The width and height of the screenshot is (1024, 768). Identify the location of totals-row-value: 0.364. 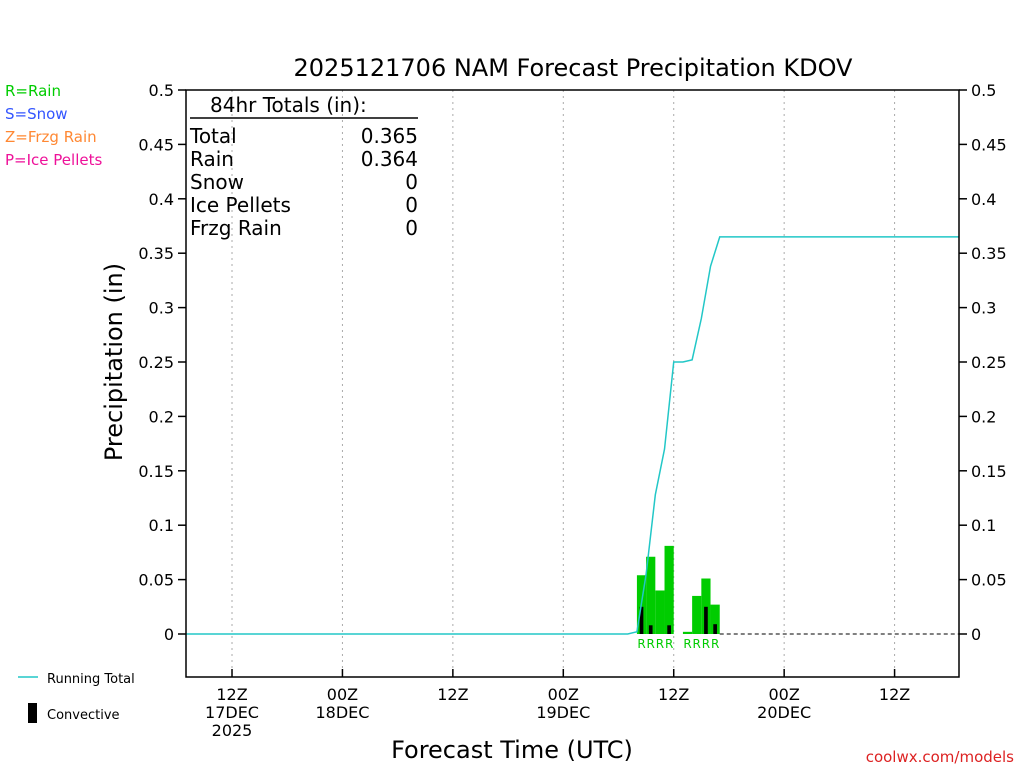
(389, 159).